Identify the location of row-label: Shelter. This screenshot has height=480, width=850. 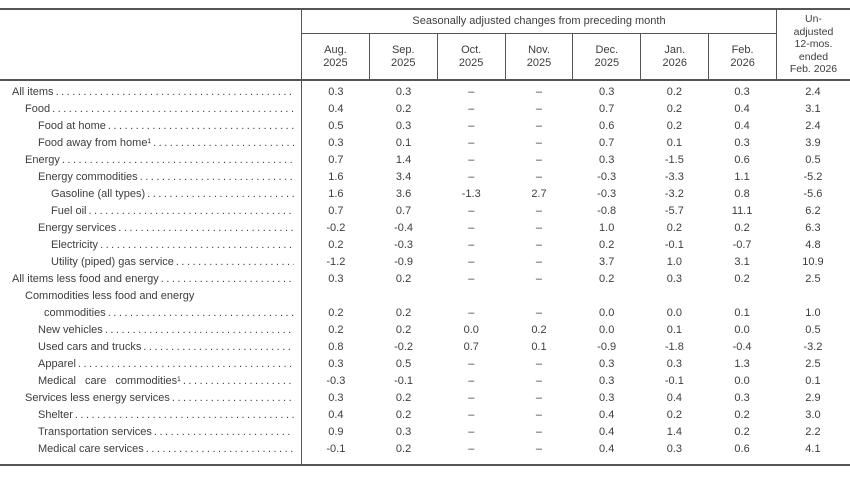
(55, 415).